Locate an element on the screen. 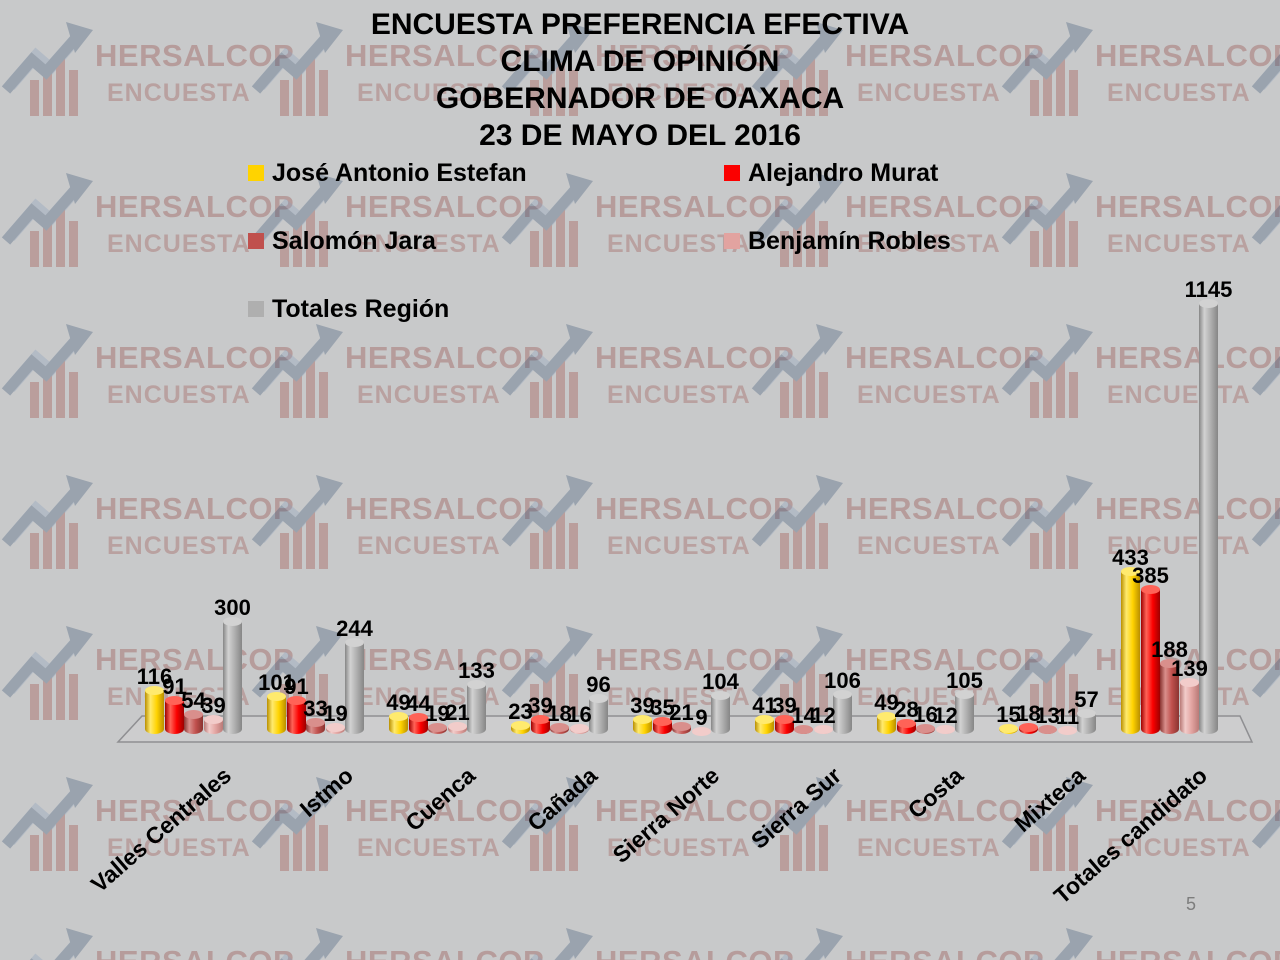 This screenshot has height=960, width=1280. bar-jos-antonio-estefan-sierra-sur is located at coordinates (764, 724).